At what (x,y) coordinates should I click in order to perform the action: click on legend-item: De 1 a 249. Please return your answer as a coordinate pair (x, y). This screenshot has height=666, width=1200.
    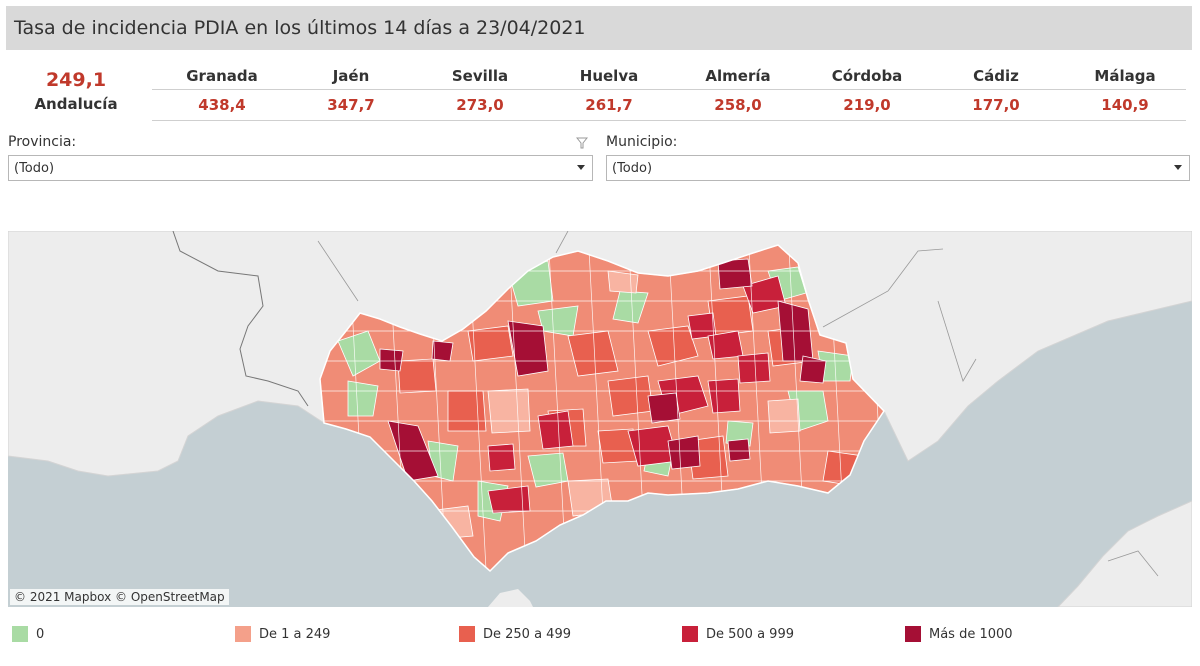
    Looking at the image, I should click on (282, 634).